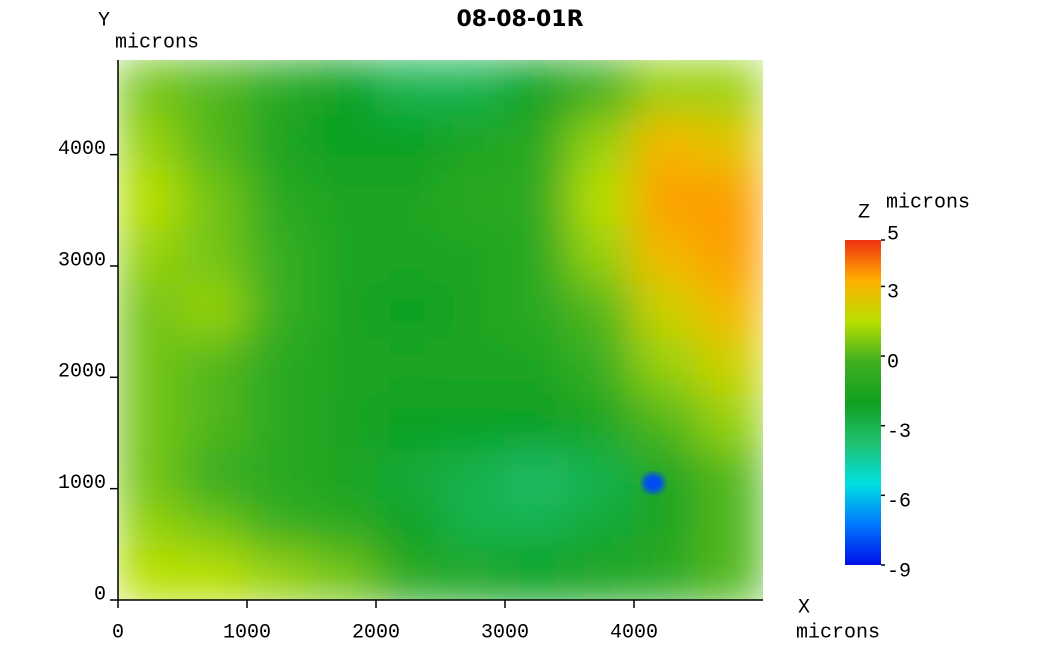 The height and width of the screenshot is (649, 1039). What do you see at coordinates (100, 594) in the screenshot?
I see `y-tick-label: 0` at bounding box center [100, 594].